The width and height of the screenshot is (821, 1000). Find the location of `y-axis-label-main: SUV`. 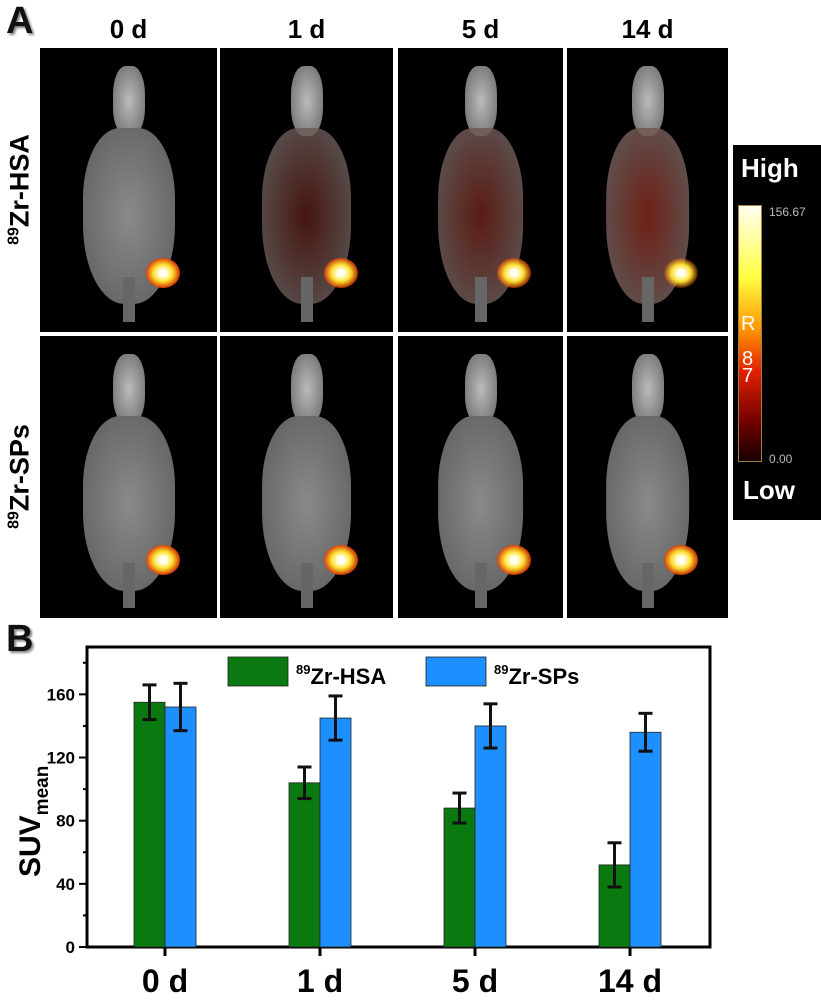

y-axis-label-main: SUV is located at coordinates (30, 846).